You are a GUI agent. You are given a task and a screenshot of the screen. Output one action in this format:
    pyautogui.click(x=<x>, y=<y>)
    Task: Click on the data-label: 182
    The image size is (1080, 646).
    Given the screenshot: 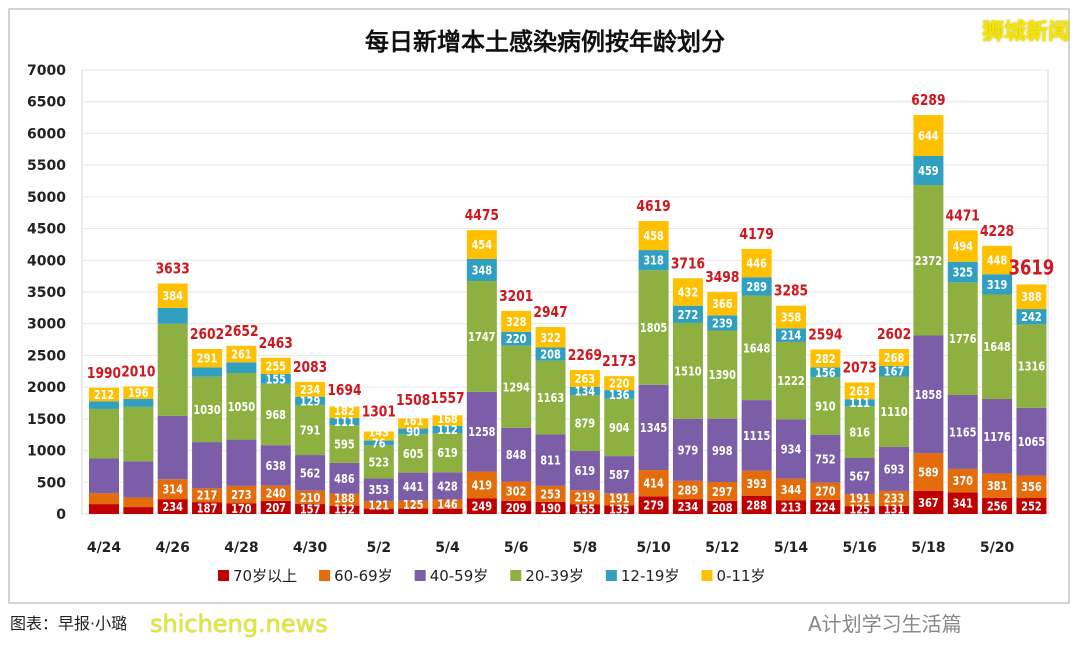 What is the action you would take?
    pyautogui.click(x=344, y=411)
    